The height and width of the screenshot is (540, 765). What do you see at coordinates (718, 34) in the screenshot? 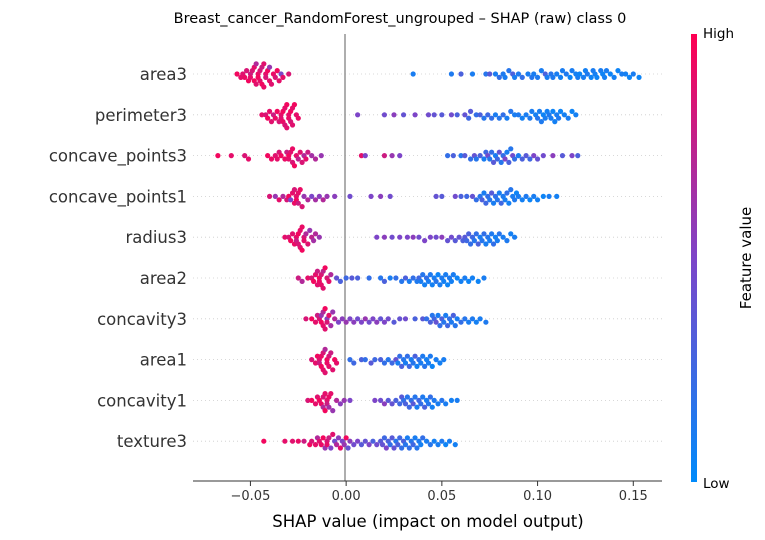
I see `colorbar-high-label: High` at bounding box center [718, 34].